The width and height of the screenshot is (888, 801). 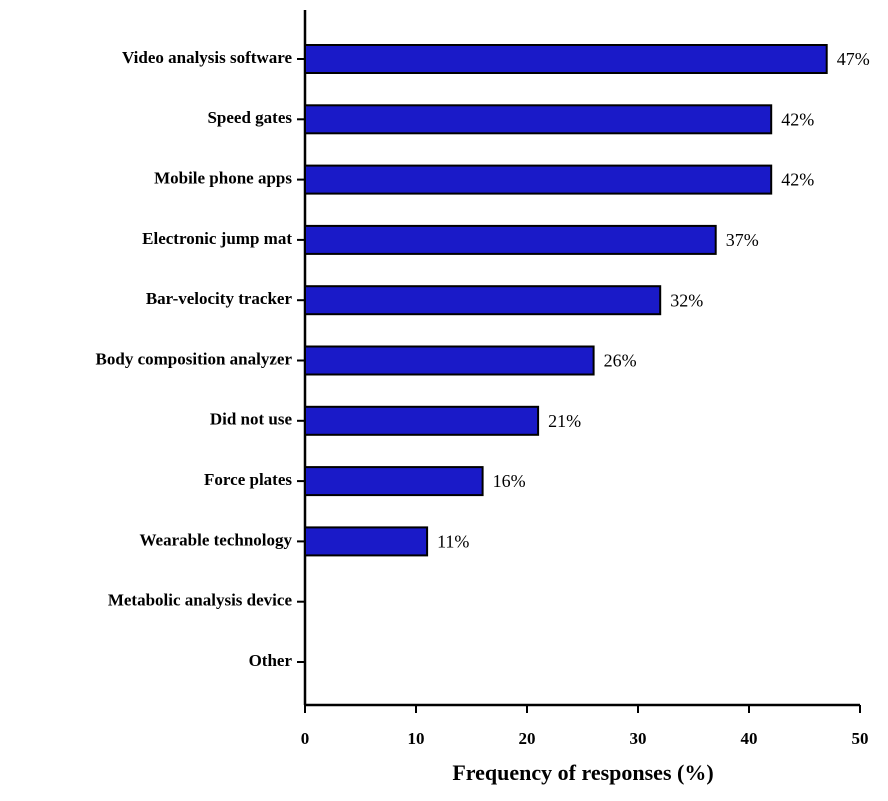 I want to click on value-label: 21%, so click(x=564, y=421).